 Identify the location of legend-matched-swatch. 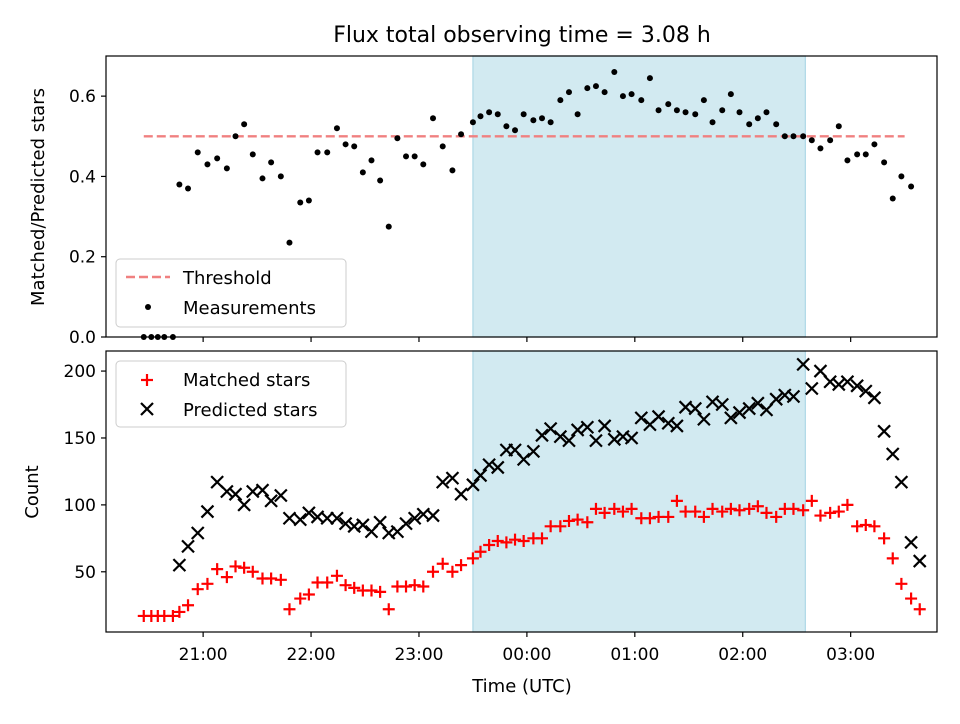
(147, 380).